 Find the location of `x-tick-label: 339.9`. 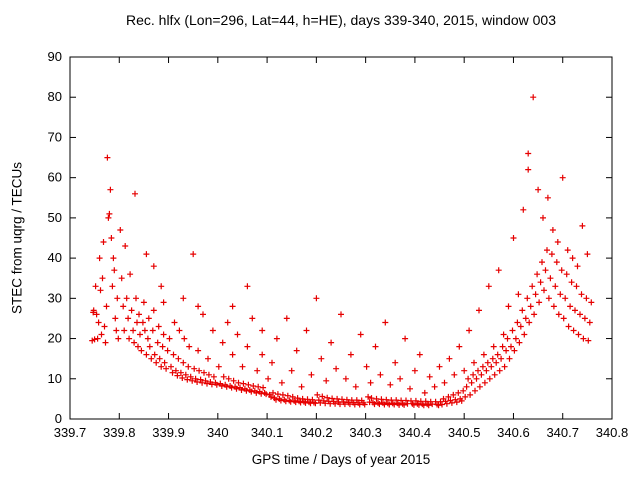

x-tick-label: 339.9 is located at coordinates (168, 432).